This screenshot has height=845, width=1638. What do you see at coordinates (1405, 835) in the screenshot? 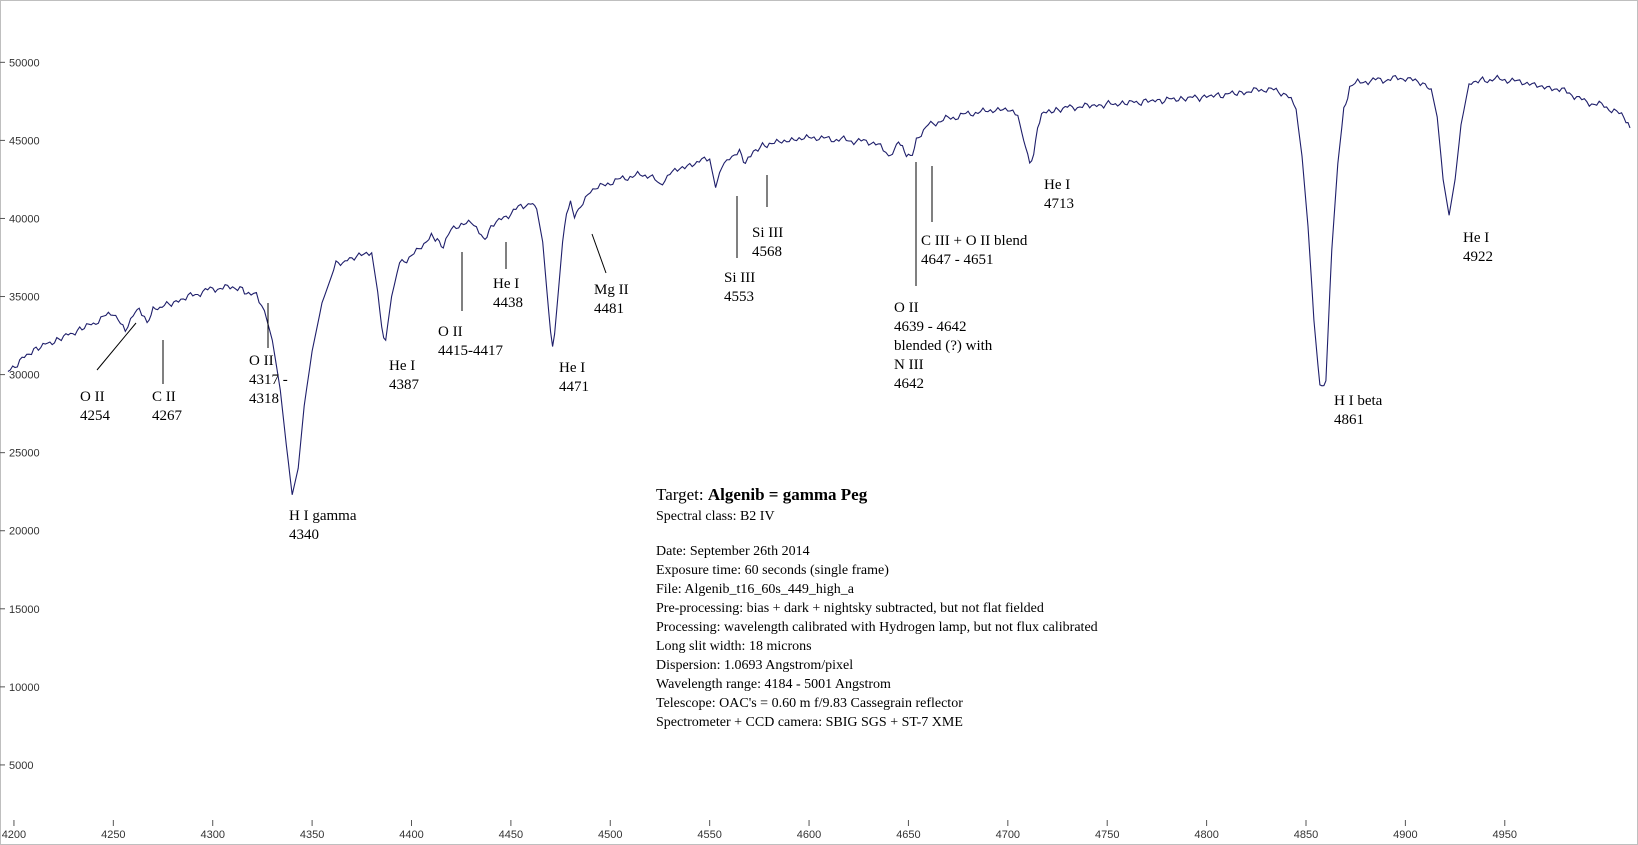
I see `x-tick-label: 4900` at bounding box center [1405, 835].